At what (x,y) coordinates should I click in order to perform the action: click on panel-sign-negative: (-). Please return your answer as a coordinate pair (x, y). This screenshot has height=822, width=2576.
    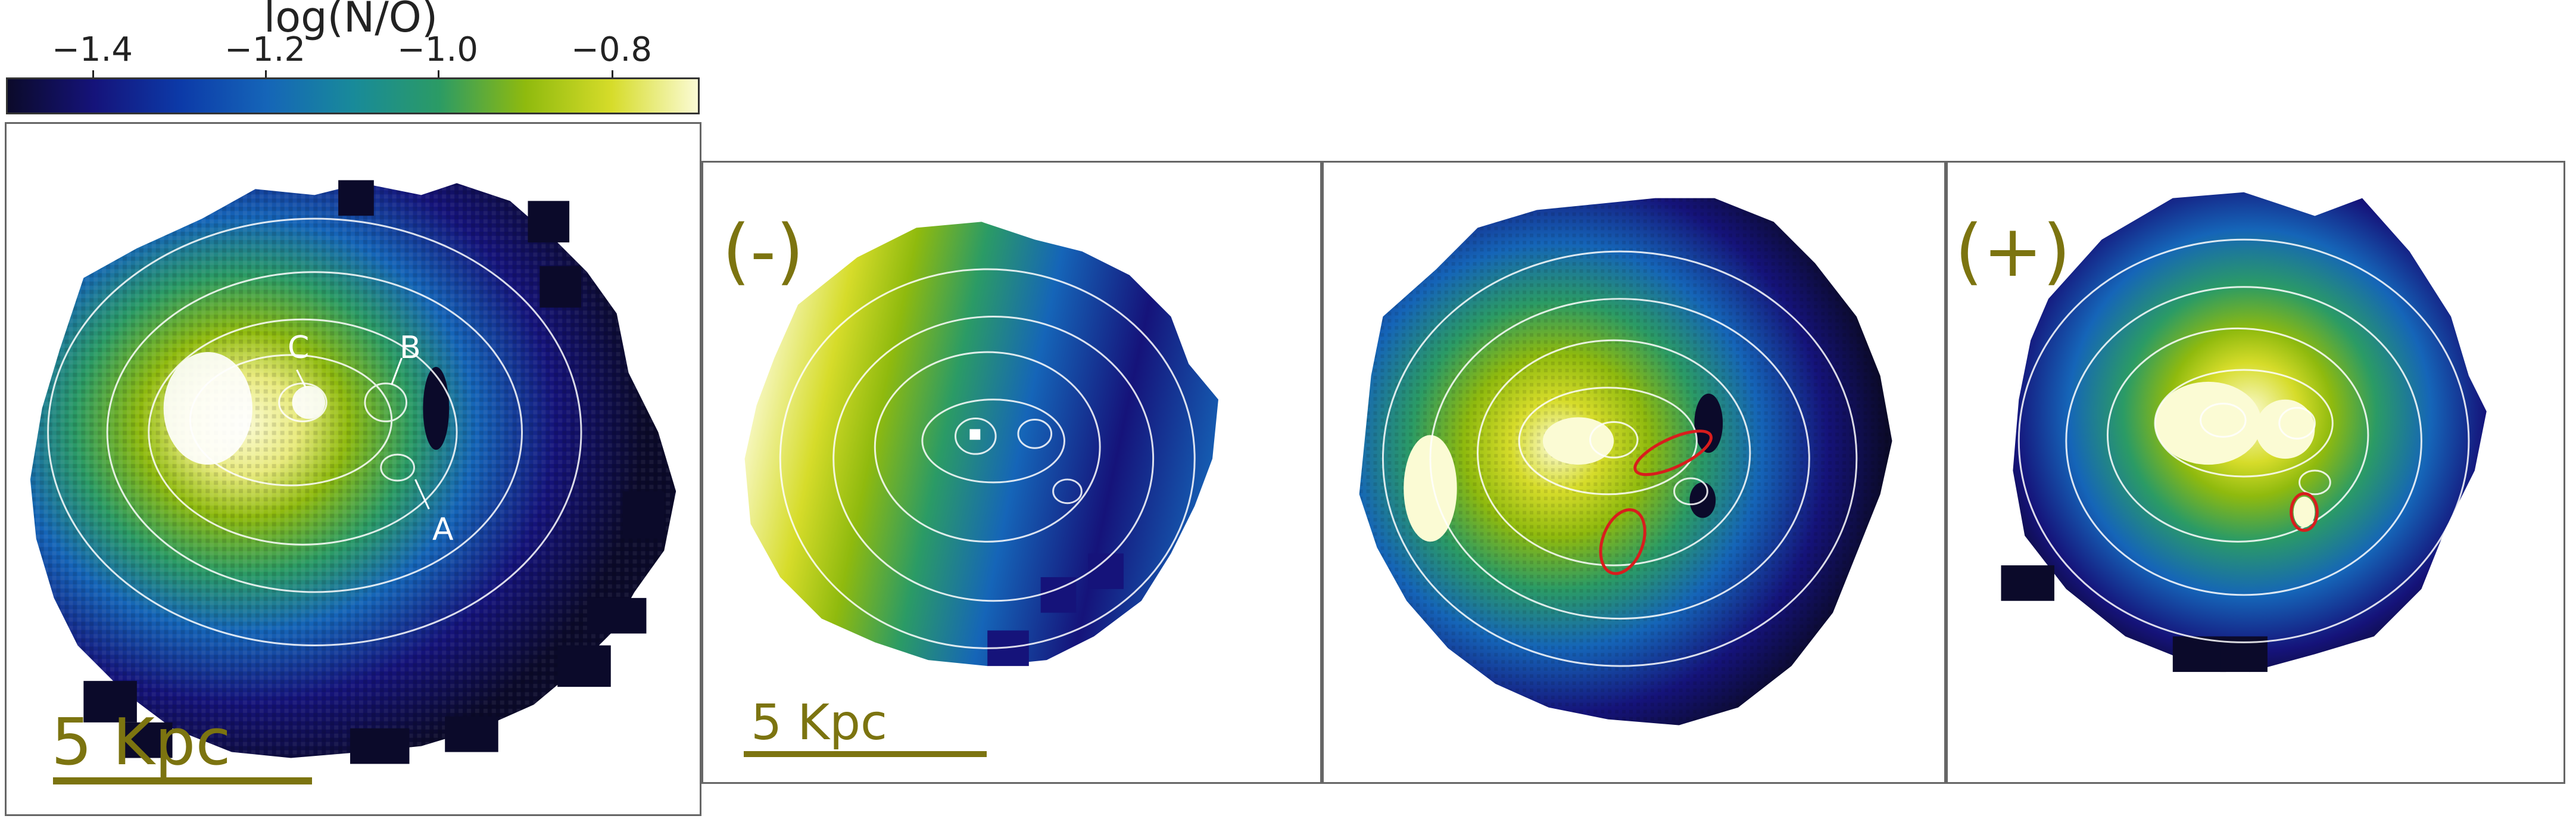
    Looking at the image, I should click on (763, 251).